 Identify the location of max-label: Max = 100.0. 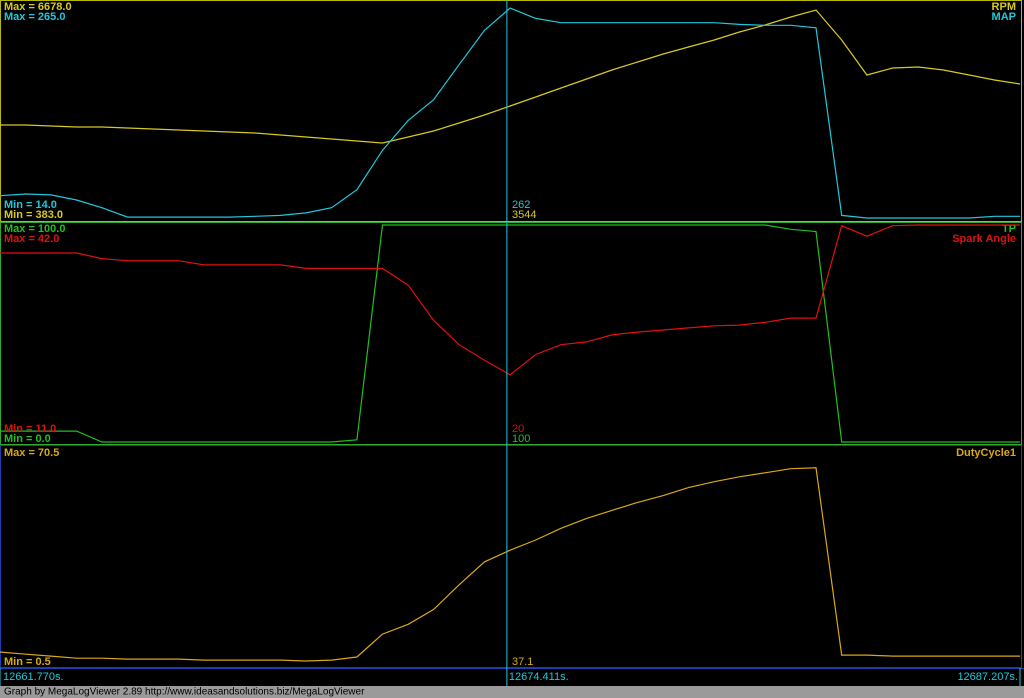
(34, 229).